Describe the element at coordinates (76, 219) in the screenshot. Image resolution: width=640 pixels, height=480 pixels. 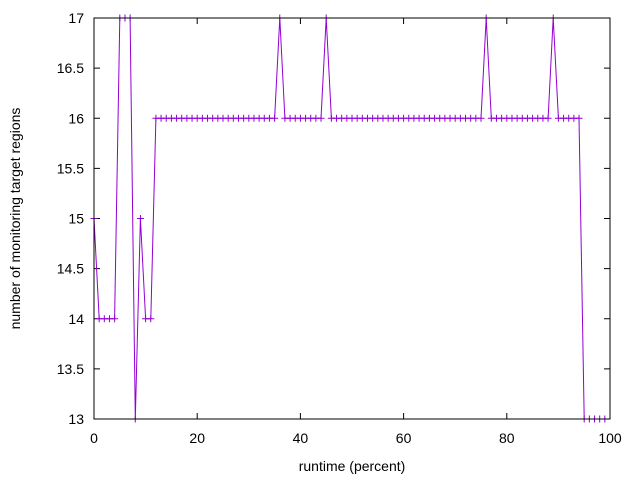
I see `y-tick-label: 15` at that location.